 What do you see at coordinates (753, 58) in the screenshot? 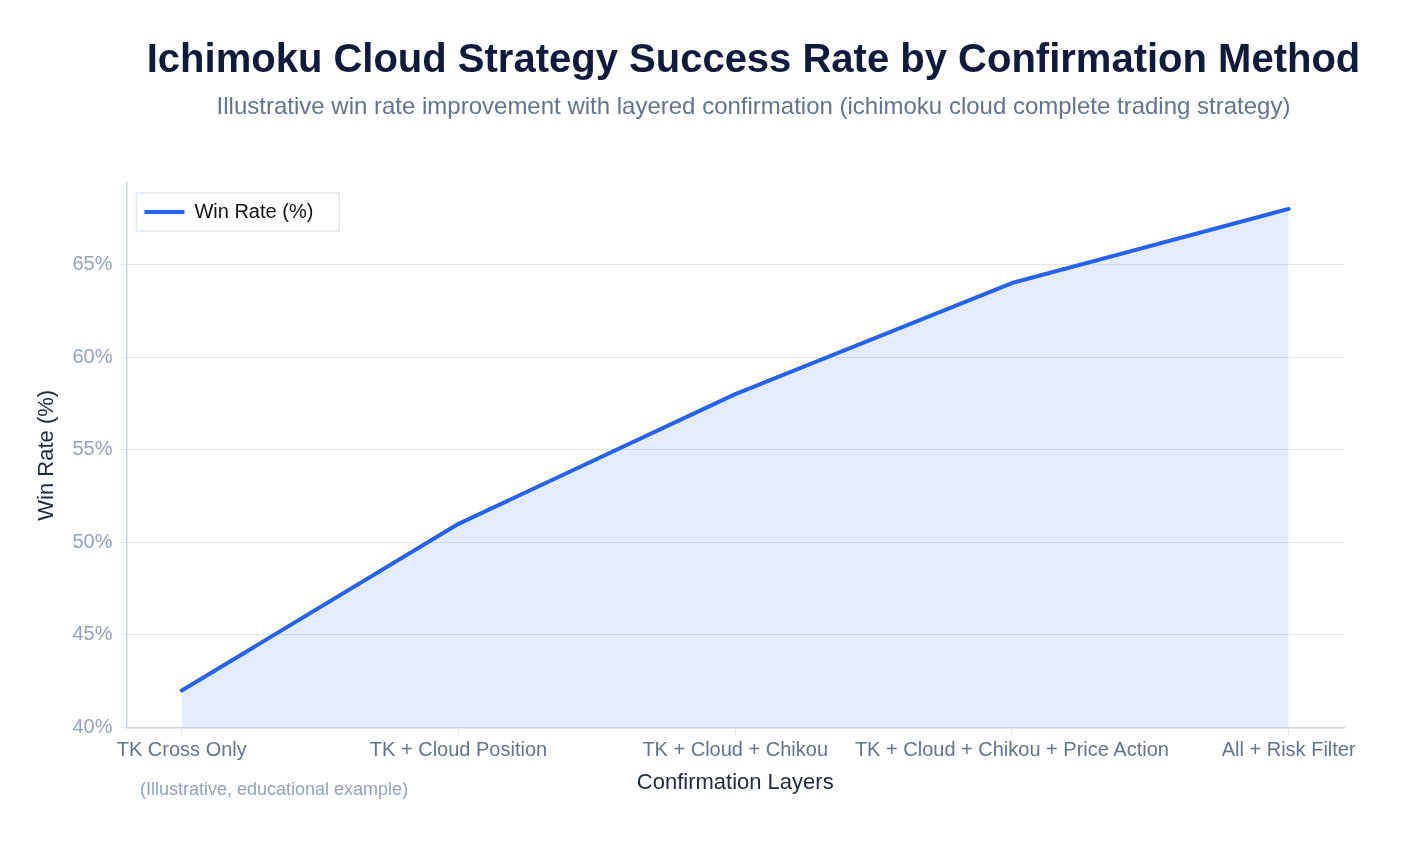
I see `chart-title: Ichimoku Cloud Strategy Success Rate by Confirmation Method` at bounding box center [753, 58].